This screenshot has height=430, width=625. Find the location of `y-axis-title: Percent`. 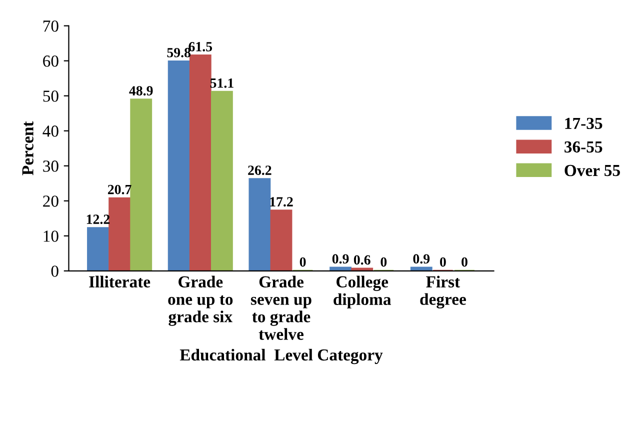

y-axis-title: Percent is located at coordinates (28, 148).